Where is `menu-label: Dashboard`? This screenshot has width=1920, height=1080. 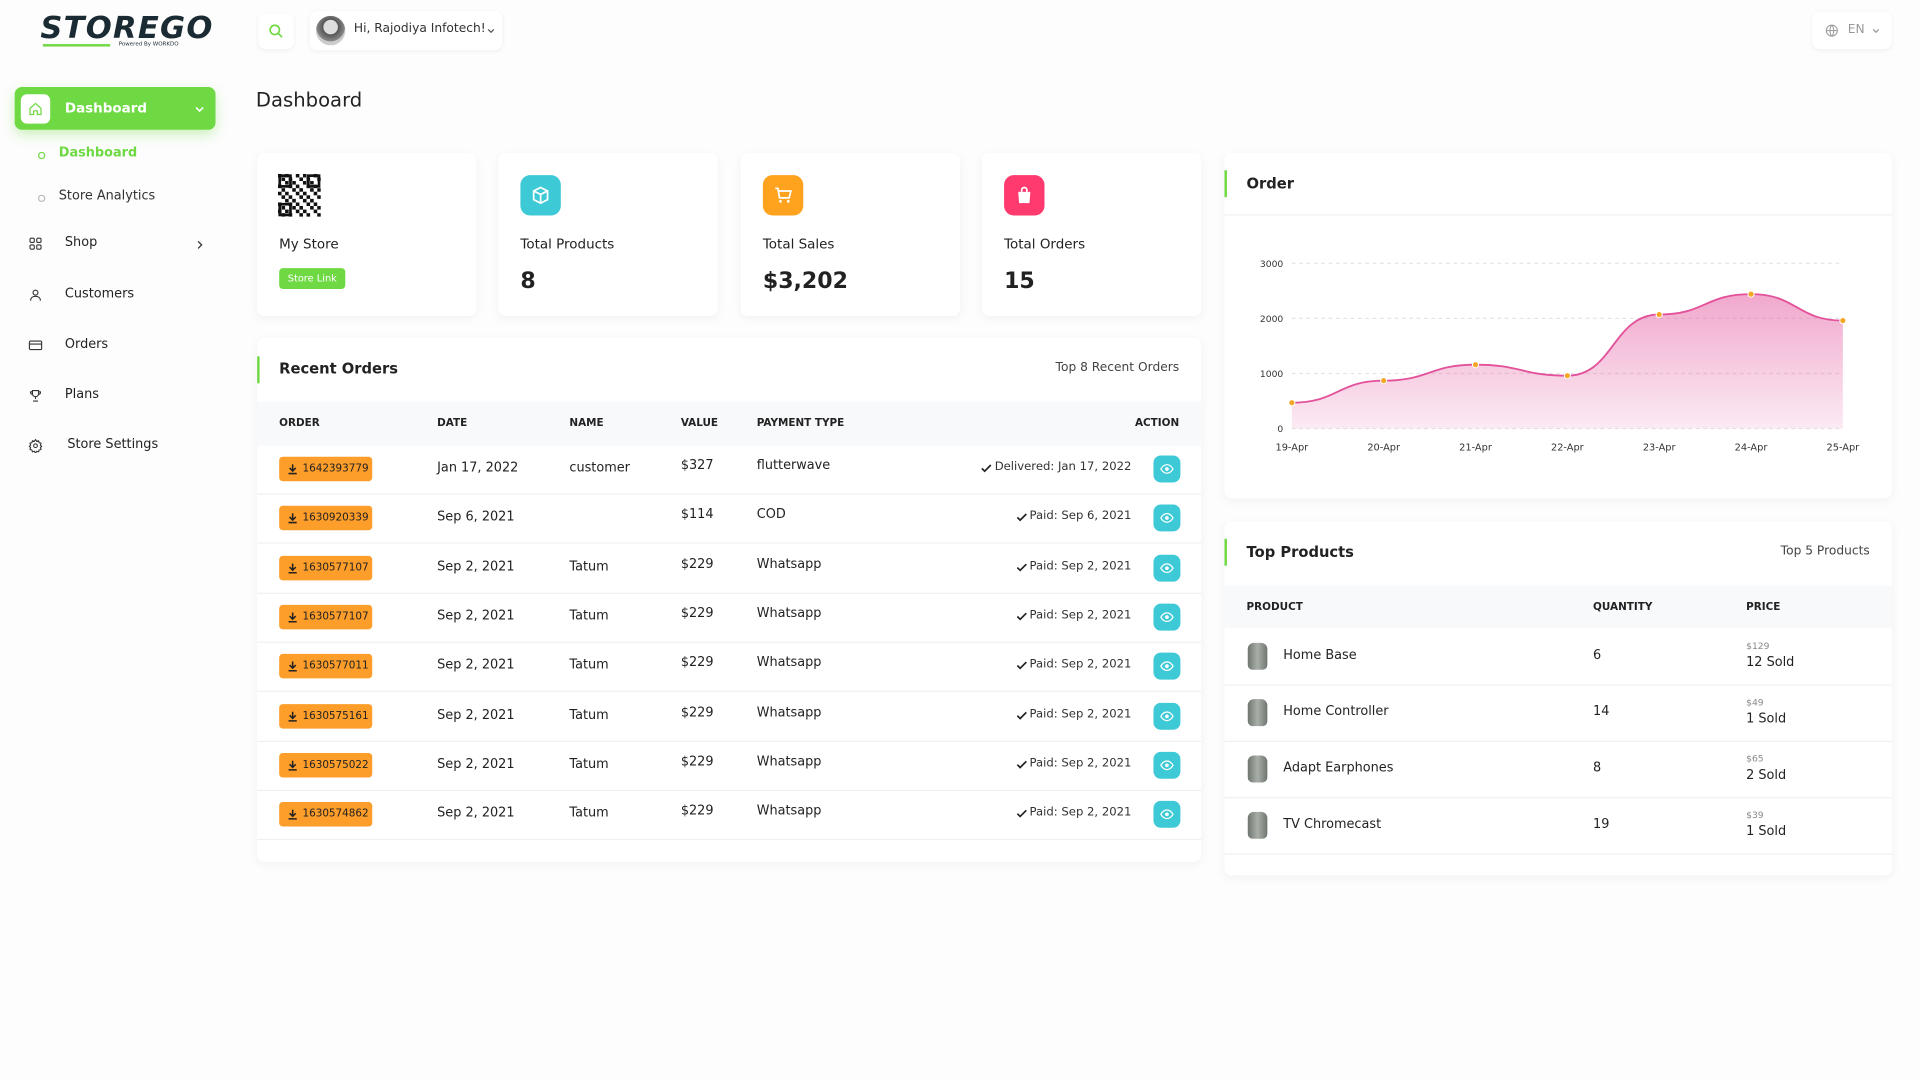 menu-label: Dashboard is located at coordinates (106, 108).